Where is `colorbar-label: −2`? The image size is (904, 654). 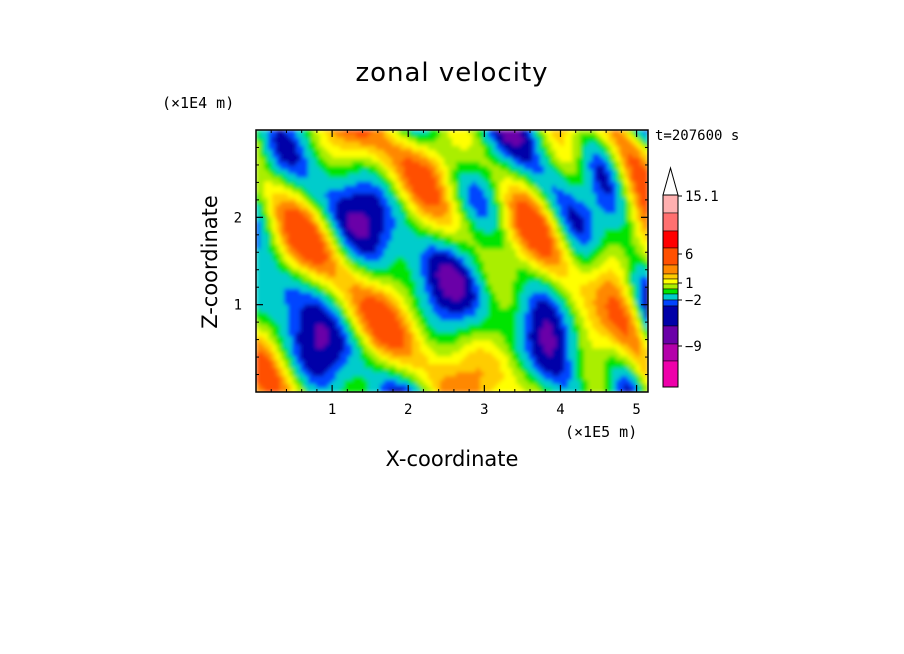
colorbar-label: −2 is located at coordinates (693, 301).